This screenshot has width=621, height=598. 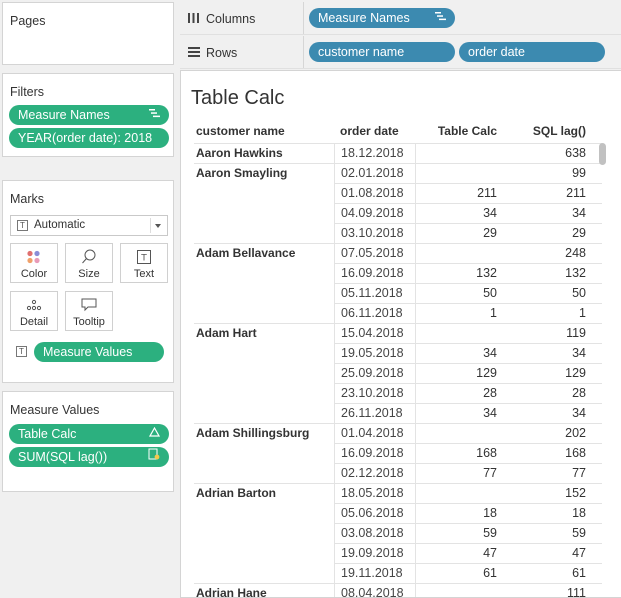 I want to click on order-date-cell: 25.09.2018, so click(x=372, y=373).